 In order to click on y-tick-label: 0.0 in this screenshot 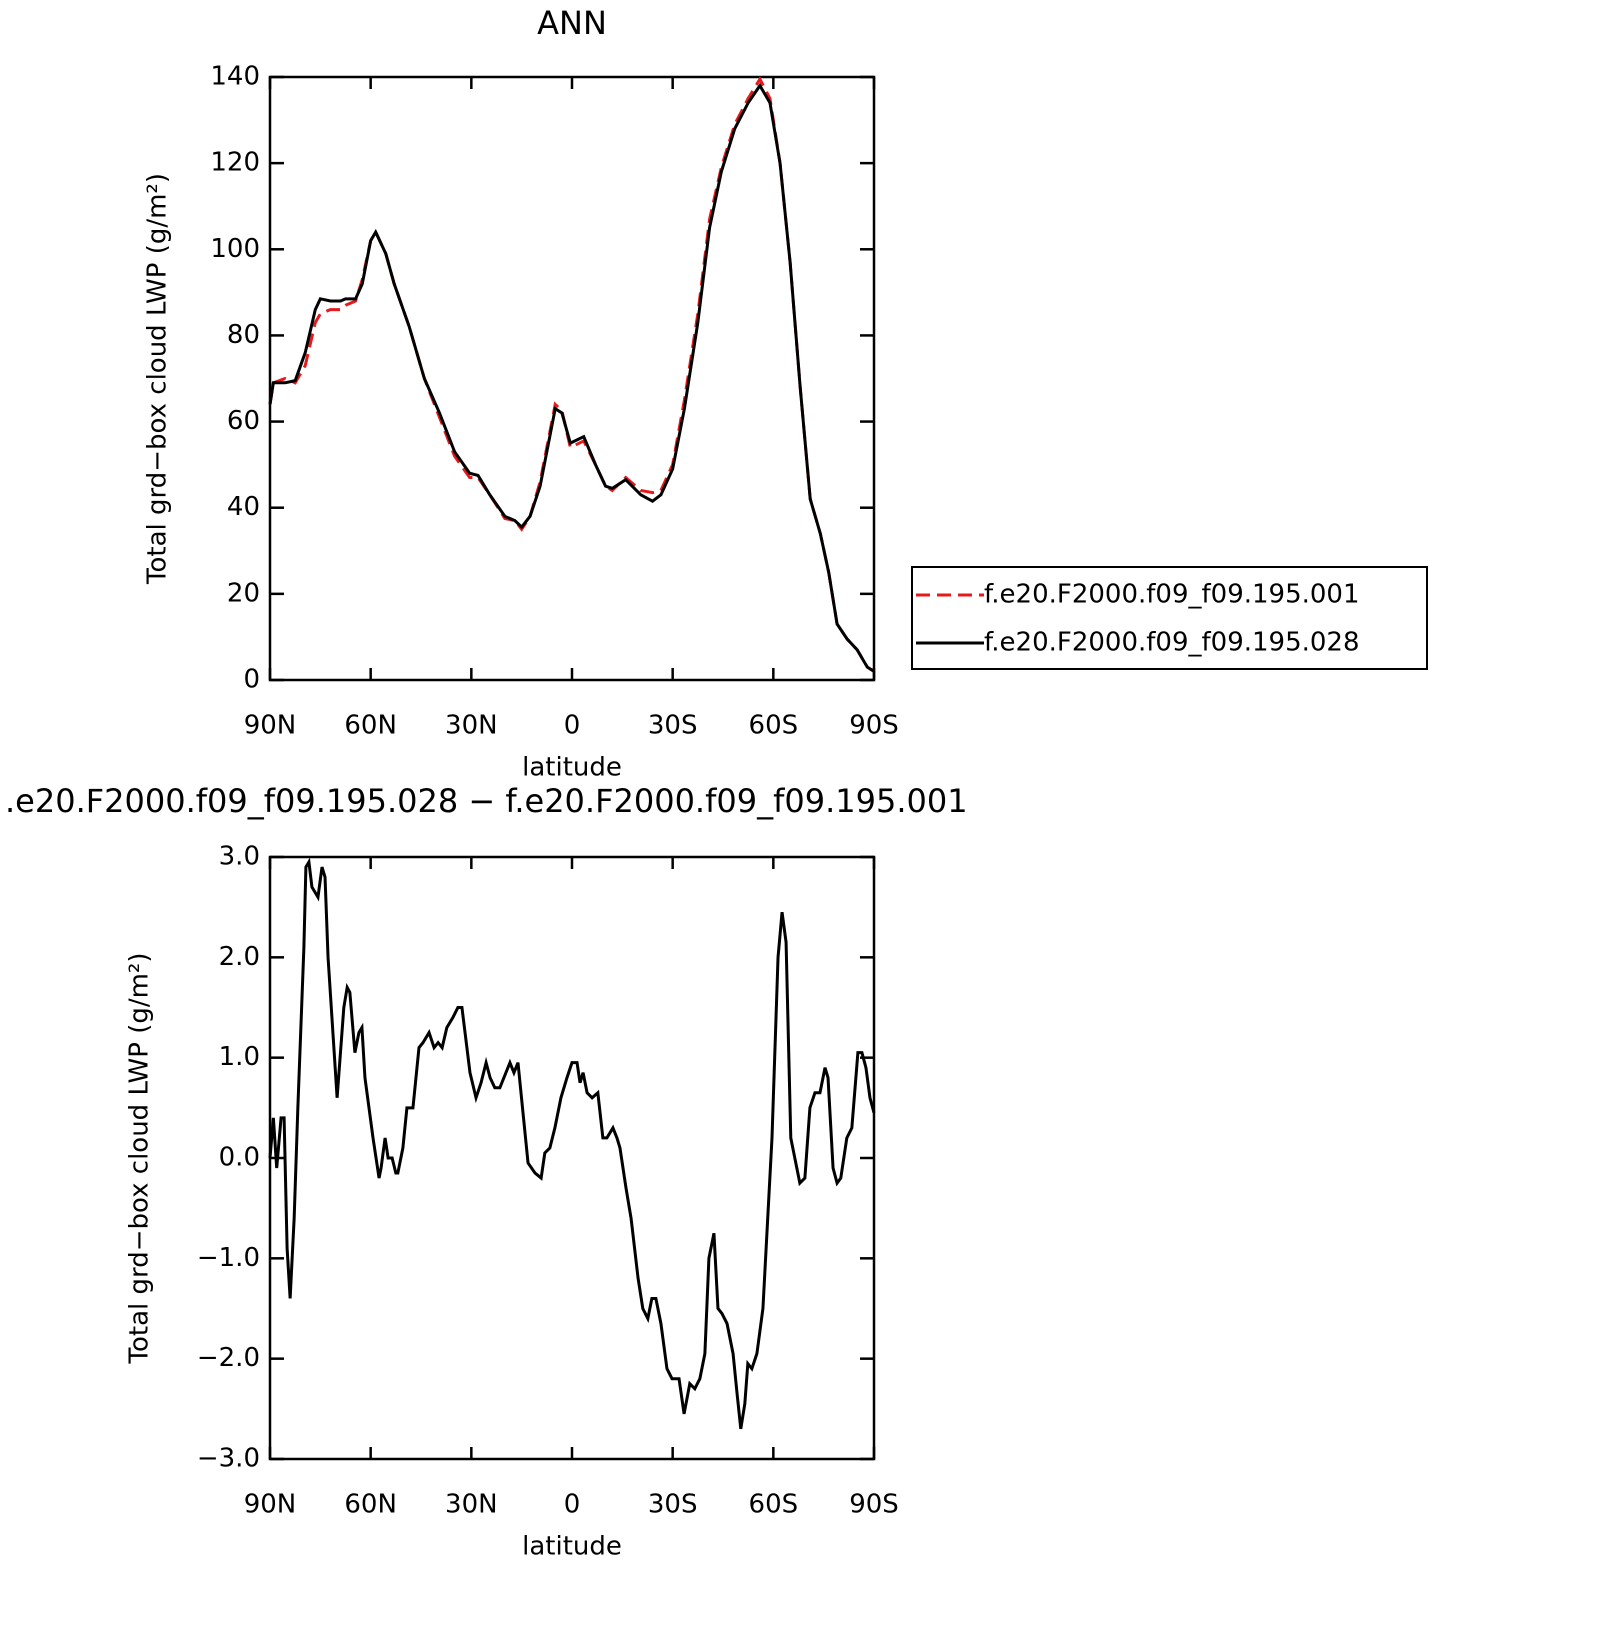, I will do `click(239, 1158)`.